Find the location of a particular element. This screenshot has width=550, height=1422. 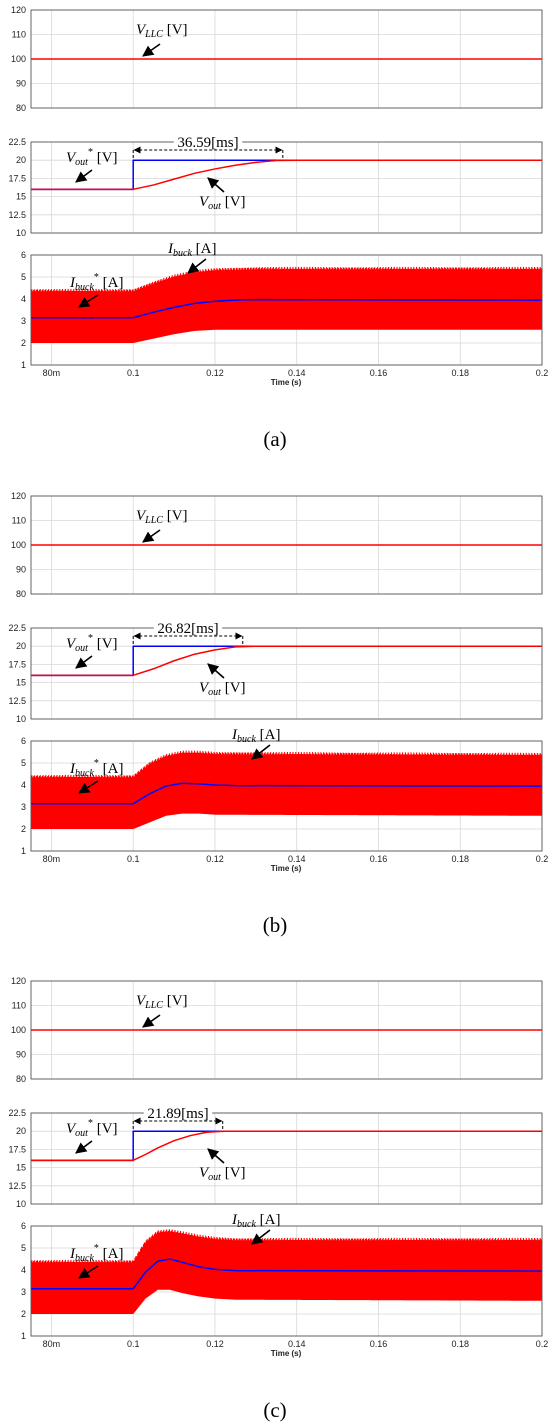

y-tick-label: 90 is located at coordinates (21, 570).